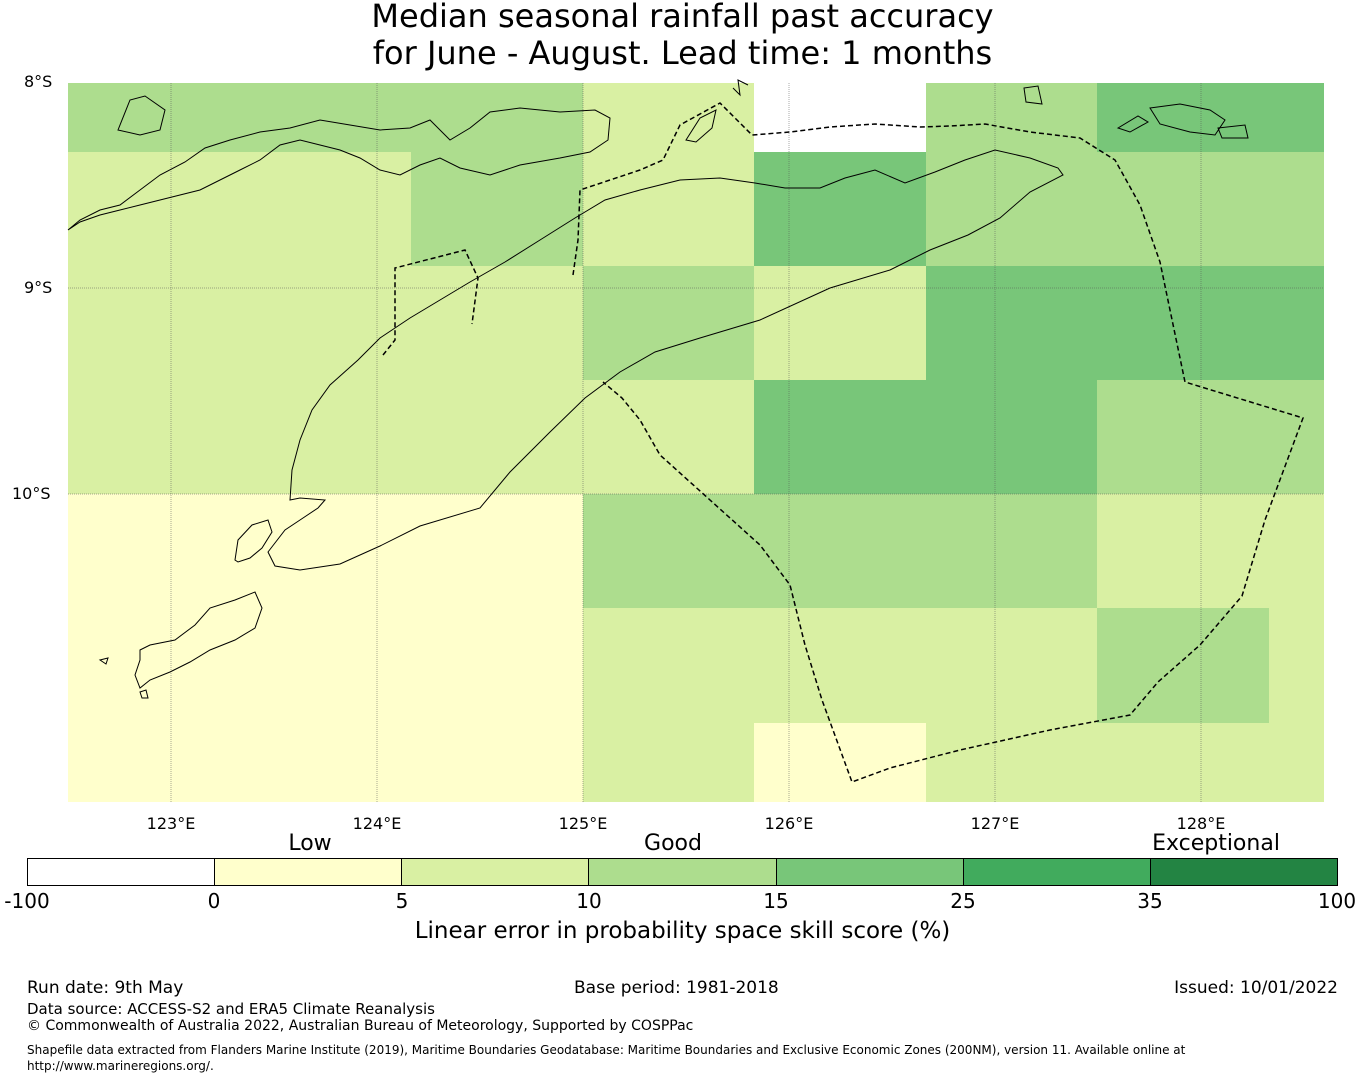 Image resolution: width=1365 pixels, height=1080 pixels. What do you see at coordinates (676, 988) in the screenshot?
I see `base-period: Base period: 1981-2018` at bounding box center [676, 988].